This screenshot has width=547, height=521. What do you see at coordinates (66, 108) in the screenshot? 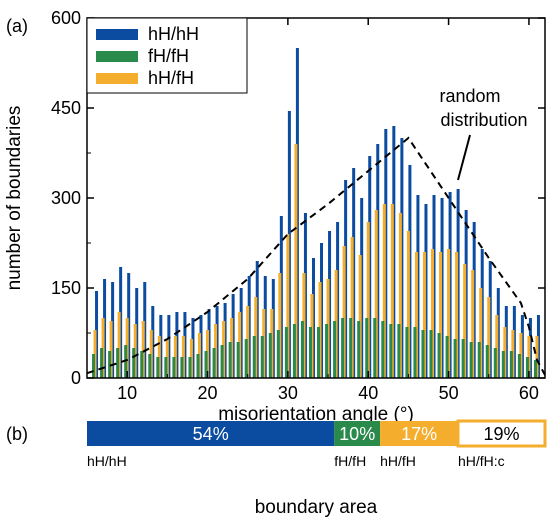
I see `y-tick-label-450: 450` at bounding box center [66, 108].